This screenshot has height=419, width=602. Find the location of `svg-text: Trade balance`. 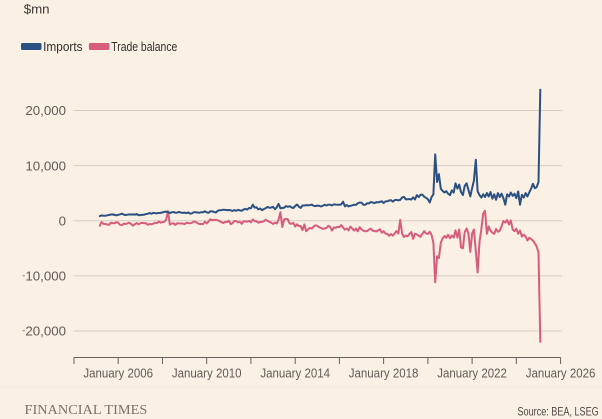

svg-text: Trade balance is located at coordinates (144, 46).